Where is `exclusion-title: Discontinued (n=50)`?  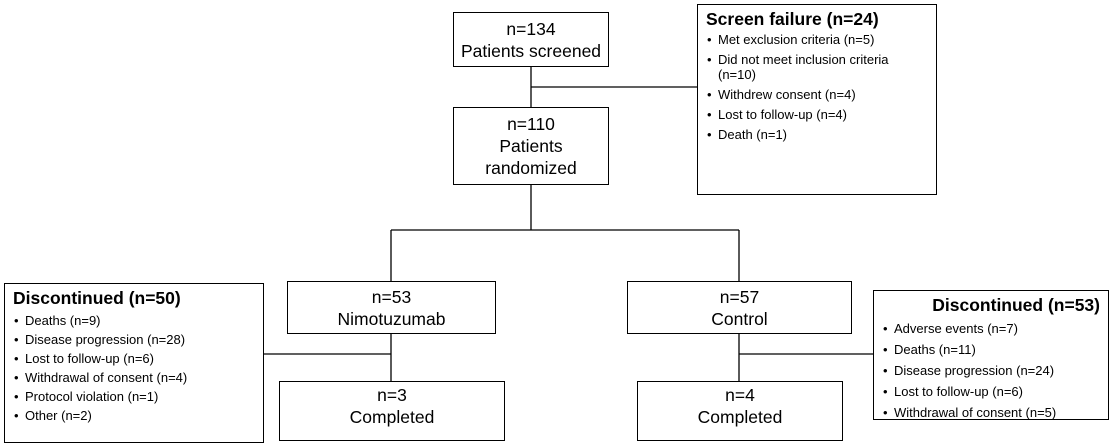 exclusion-title: Discontinued (n=50) is located at coordinates (97, 298).